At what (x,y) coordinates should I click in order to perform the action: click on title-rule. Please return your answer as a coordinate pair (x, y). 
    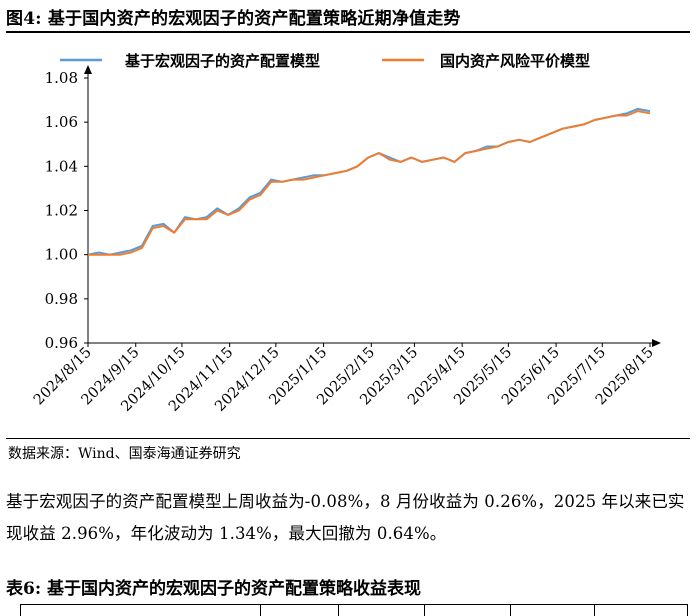
    Looking at the image, I should click on (348, 32).